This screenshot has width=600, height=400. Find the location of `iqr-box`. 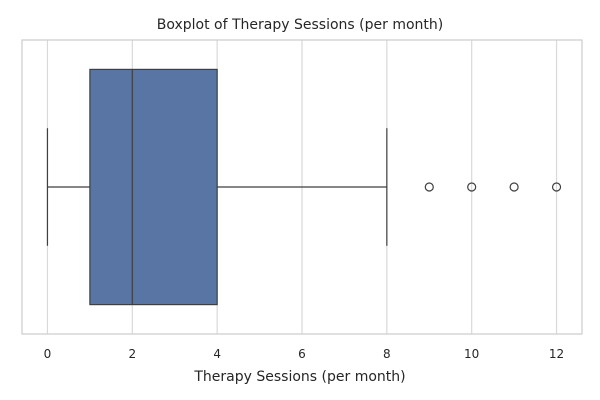

iqr-box is located at coordinates (153, 187).